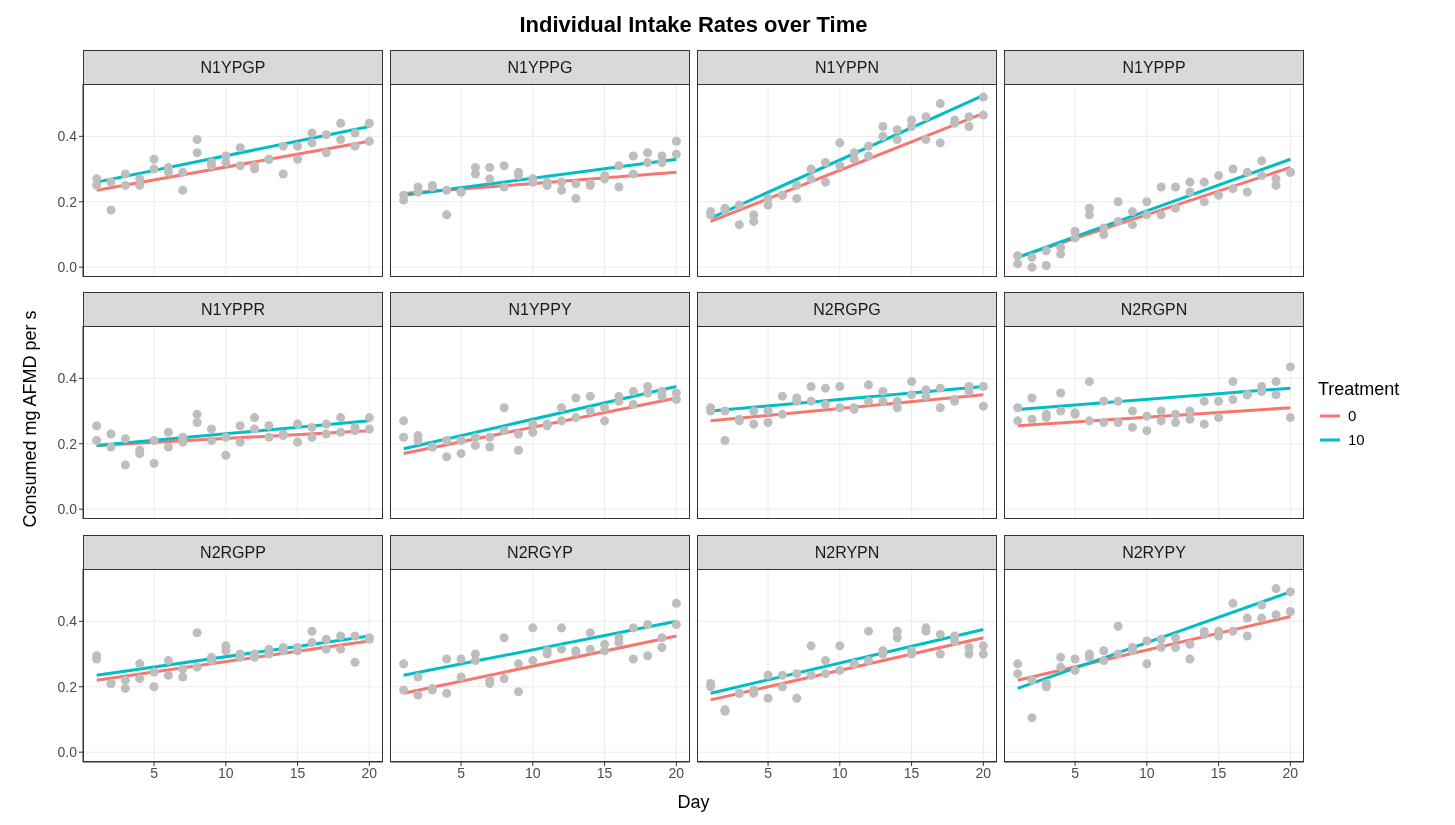 The width and height of the screenshot is (1455, 825). Describe the element at coordinates (1352, 415) in the screenshot. I see `legend-label: 0` at that location.